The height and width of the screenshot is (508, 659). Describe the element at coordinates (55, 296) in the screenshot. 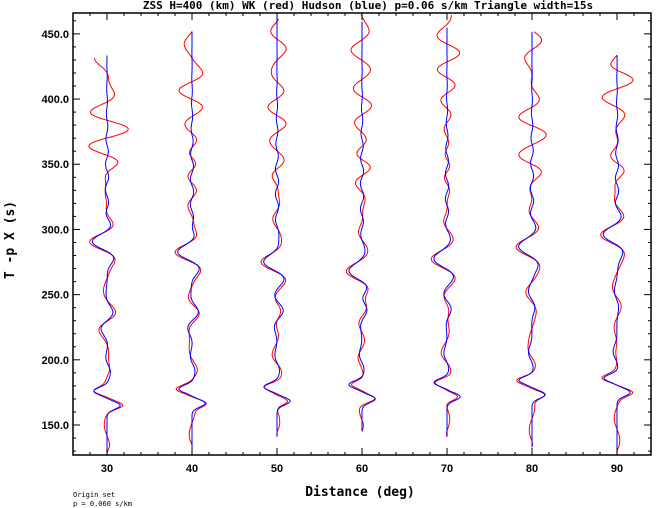

I see `y-tick-label: 250.0` at that location.